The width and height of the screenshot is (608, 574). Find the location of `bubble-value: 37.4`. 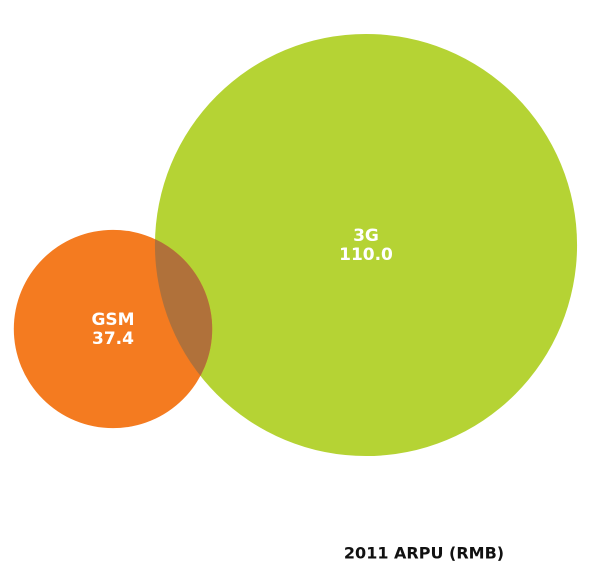

bubble-value: 37.4 is located at coordinates (113, 339).